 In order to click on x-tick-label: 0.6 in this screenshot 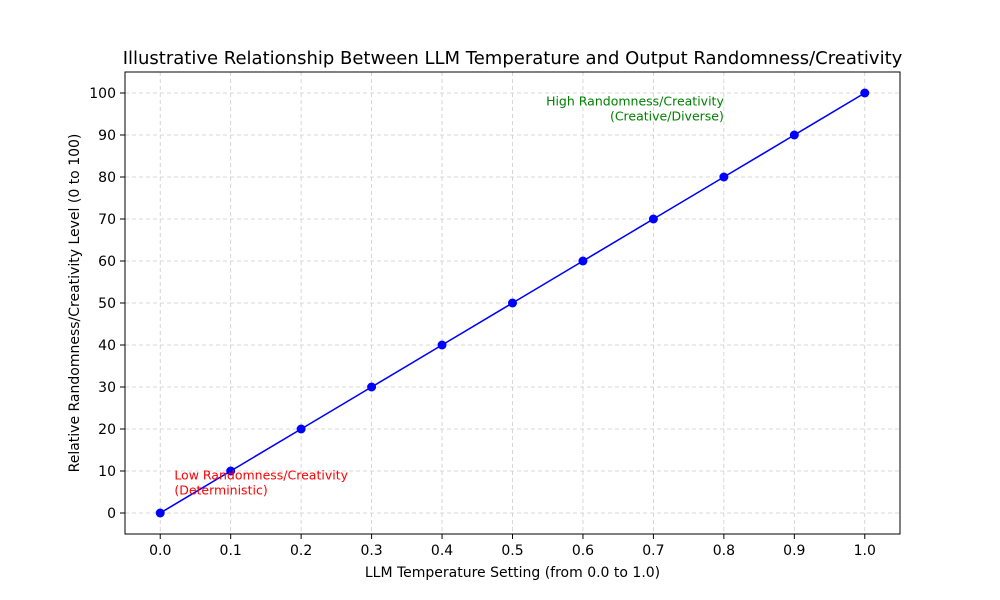, I will do `click(583, 551)`.